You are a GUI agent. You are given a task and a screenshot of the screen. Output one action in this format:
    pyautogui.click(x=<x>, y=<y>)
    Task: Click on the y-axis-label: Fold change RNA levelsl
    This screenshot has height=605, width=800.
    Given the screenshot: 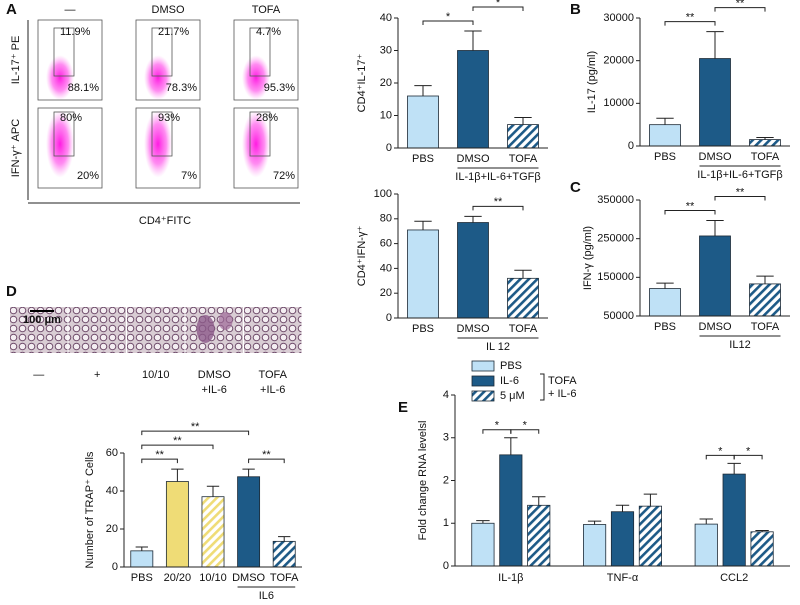 What is the action you would take?
    pyautogui.click(x=423, y=481)
    